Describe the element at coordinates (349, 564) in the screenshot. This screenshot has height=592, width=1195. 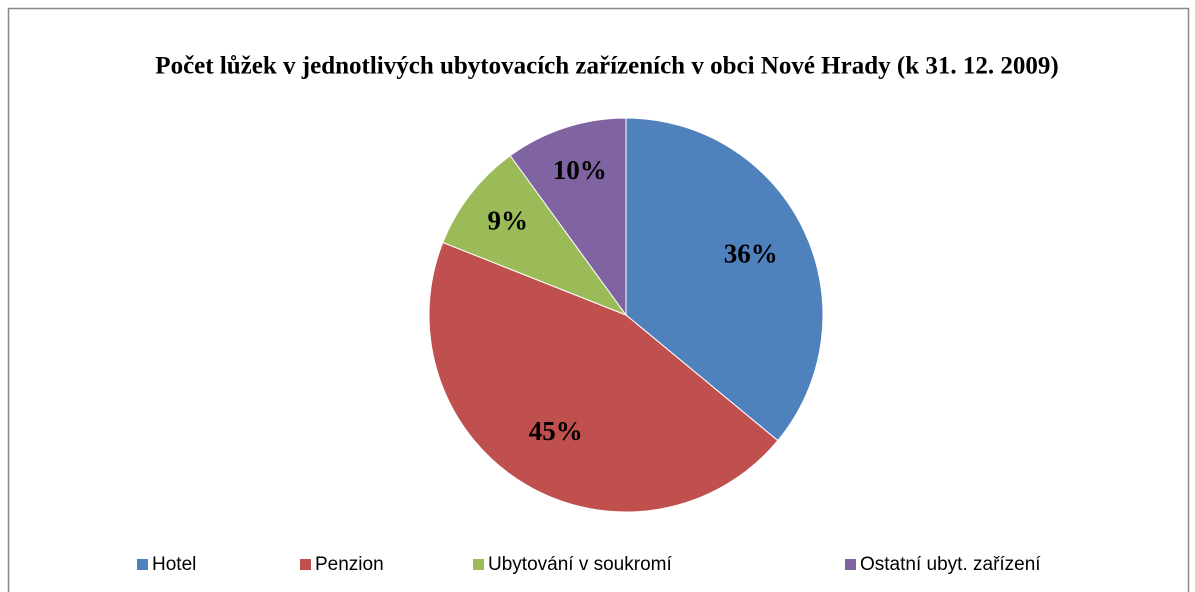
I see `legend-label: Penzion` at that location.